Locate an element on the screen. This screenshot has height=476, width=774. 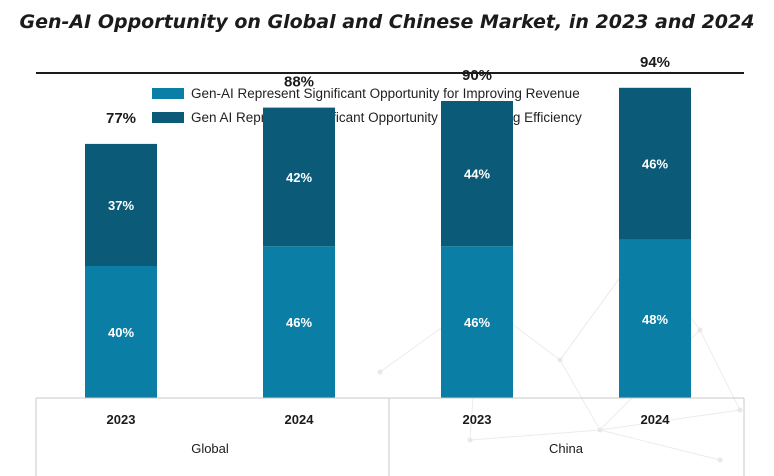
data-label-efficiency: 44% is located at coordinates (477, 174).